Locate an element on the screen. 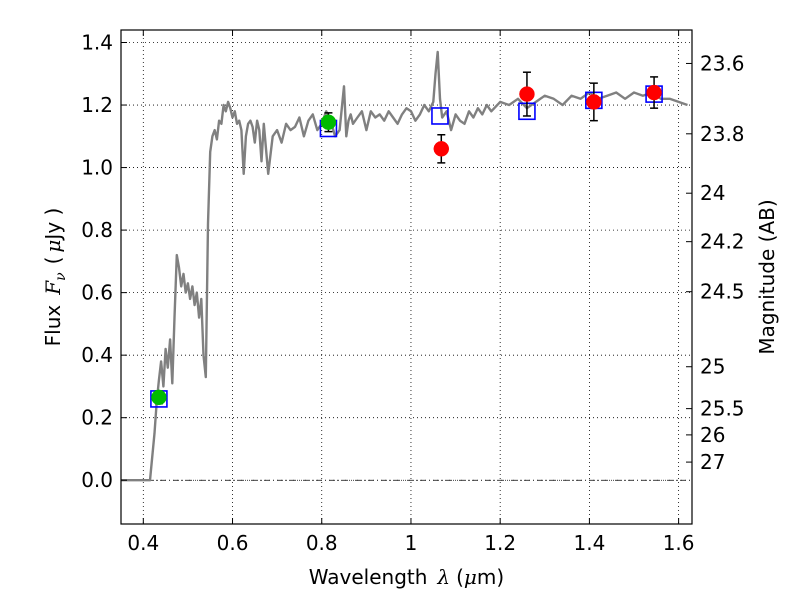 The image size is (800, 600). y2-tick-label: 26 is located at coordinates (712, 435).